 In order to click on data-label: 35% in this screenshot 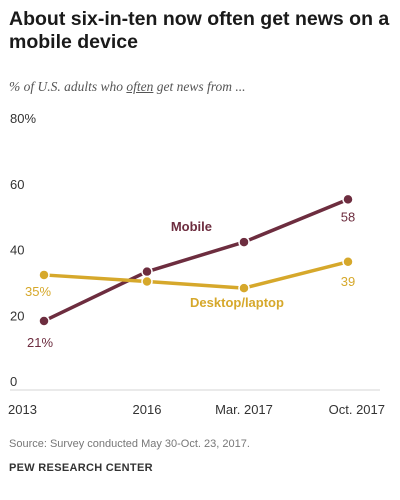, I will do `click(38, 291)`.